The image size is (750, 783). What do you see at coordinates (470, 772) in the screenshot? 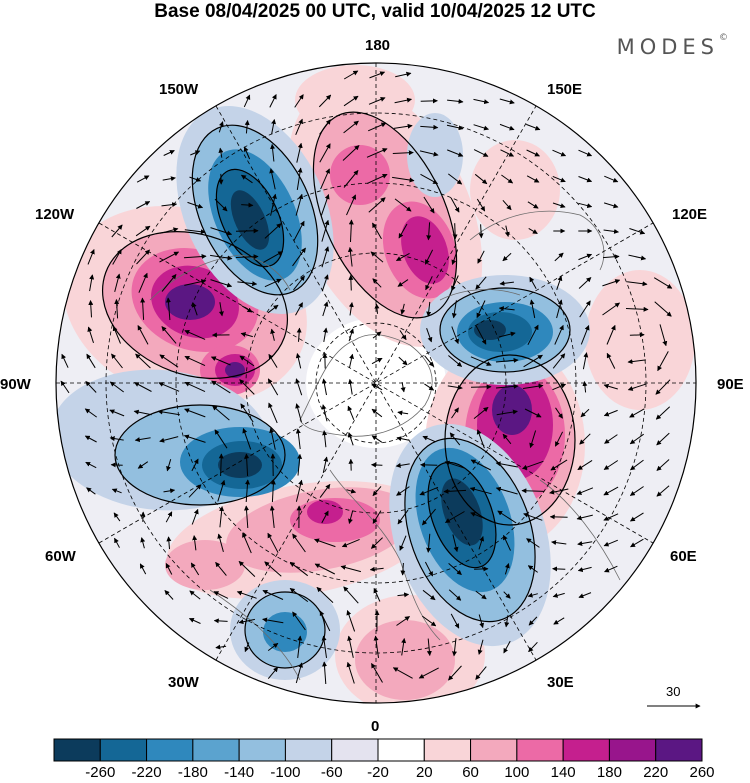
I see `colorbar-tick-label: 60` at bounding box center [470, 772].